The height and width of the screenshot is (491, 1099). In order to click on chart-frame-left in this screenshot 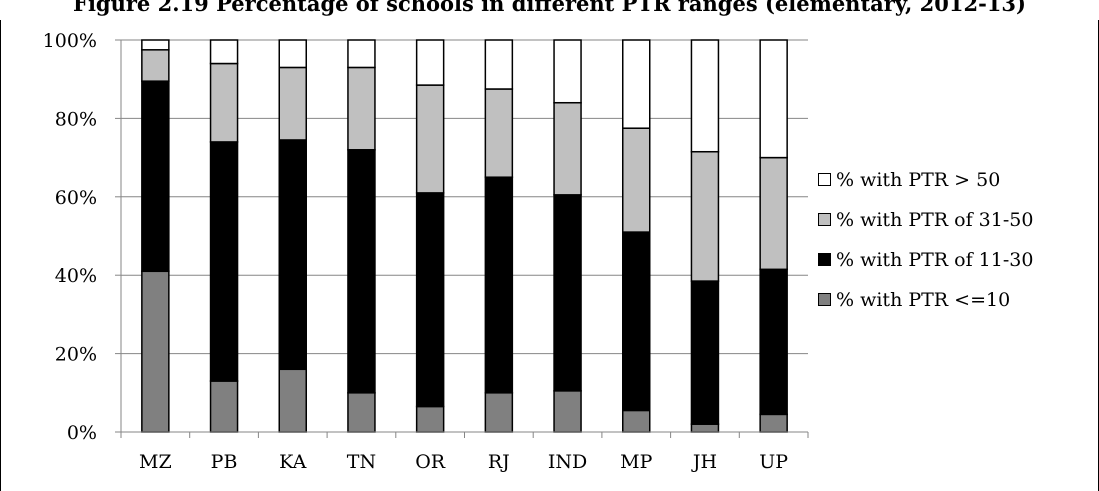, I will do `click(0, 255)`.